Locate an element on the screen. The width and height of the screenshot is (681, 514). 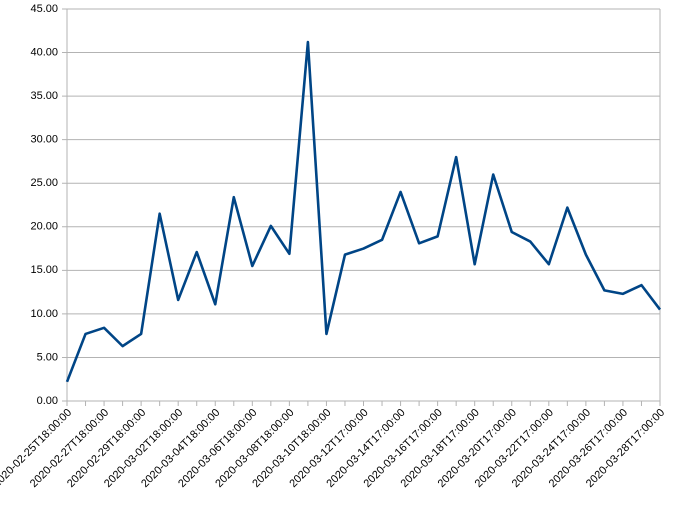
y-tick-label: 30.00 is located at coordinates (44, 140).